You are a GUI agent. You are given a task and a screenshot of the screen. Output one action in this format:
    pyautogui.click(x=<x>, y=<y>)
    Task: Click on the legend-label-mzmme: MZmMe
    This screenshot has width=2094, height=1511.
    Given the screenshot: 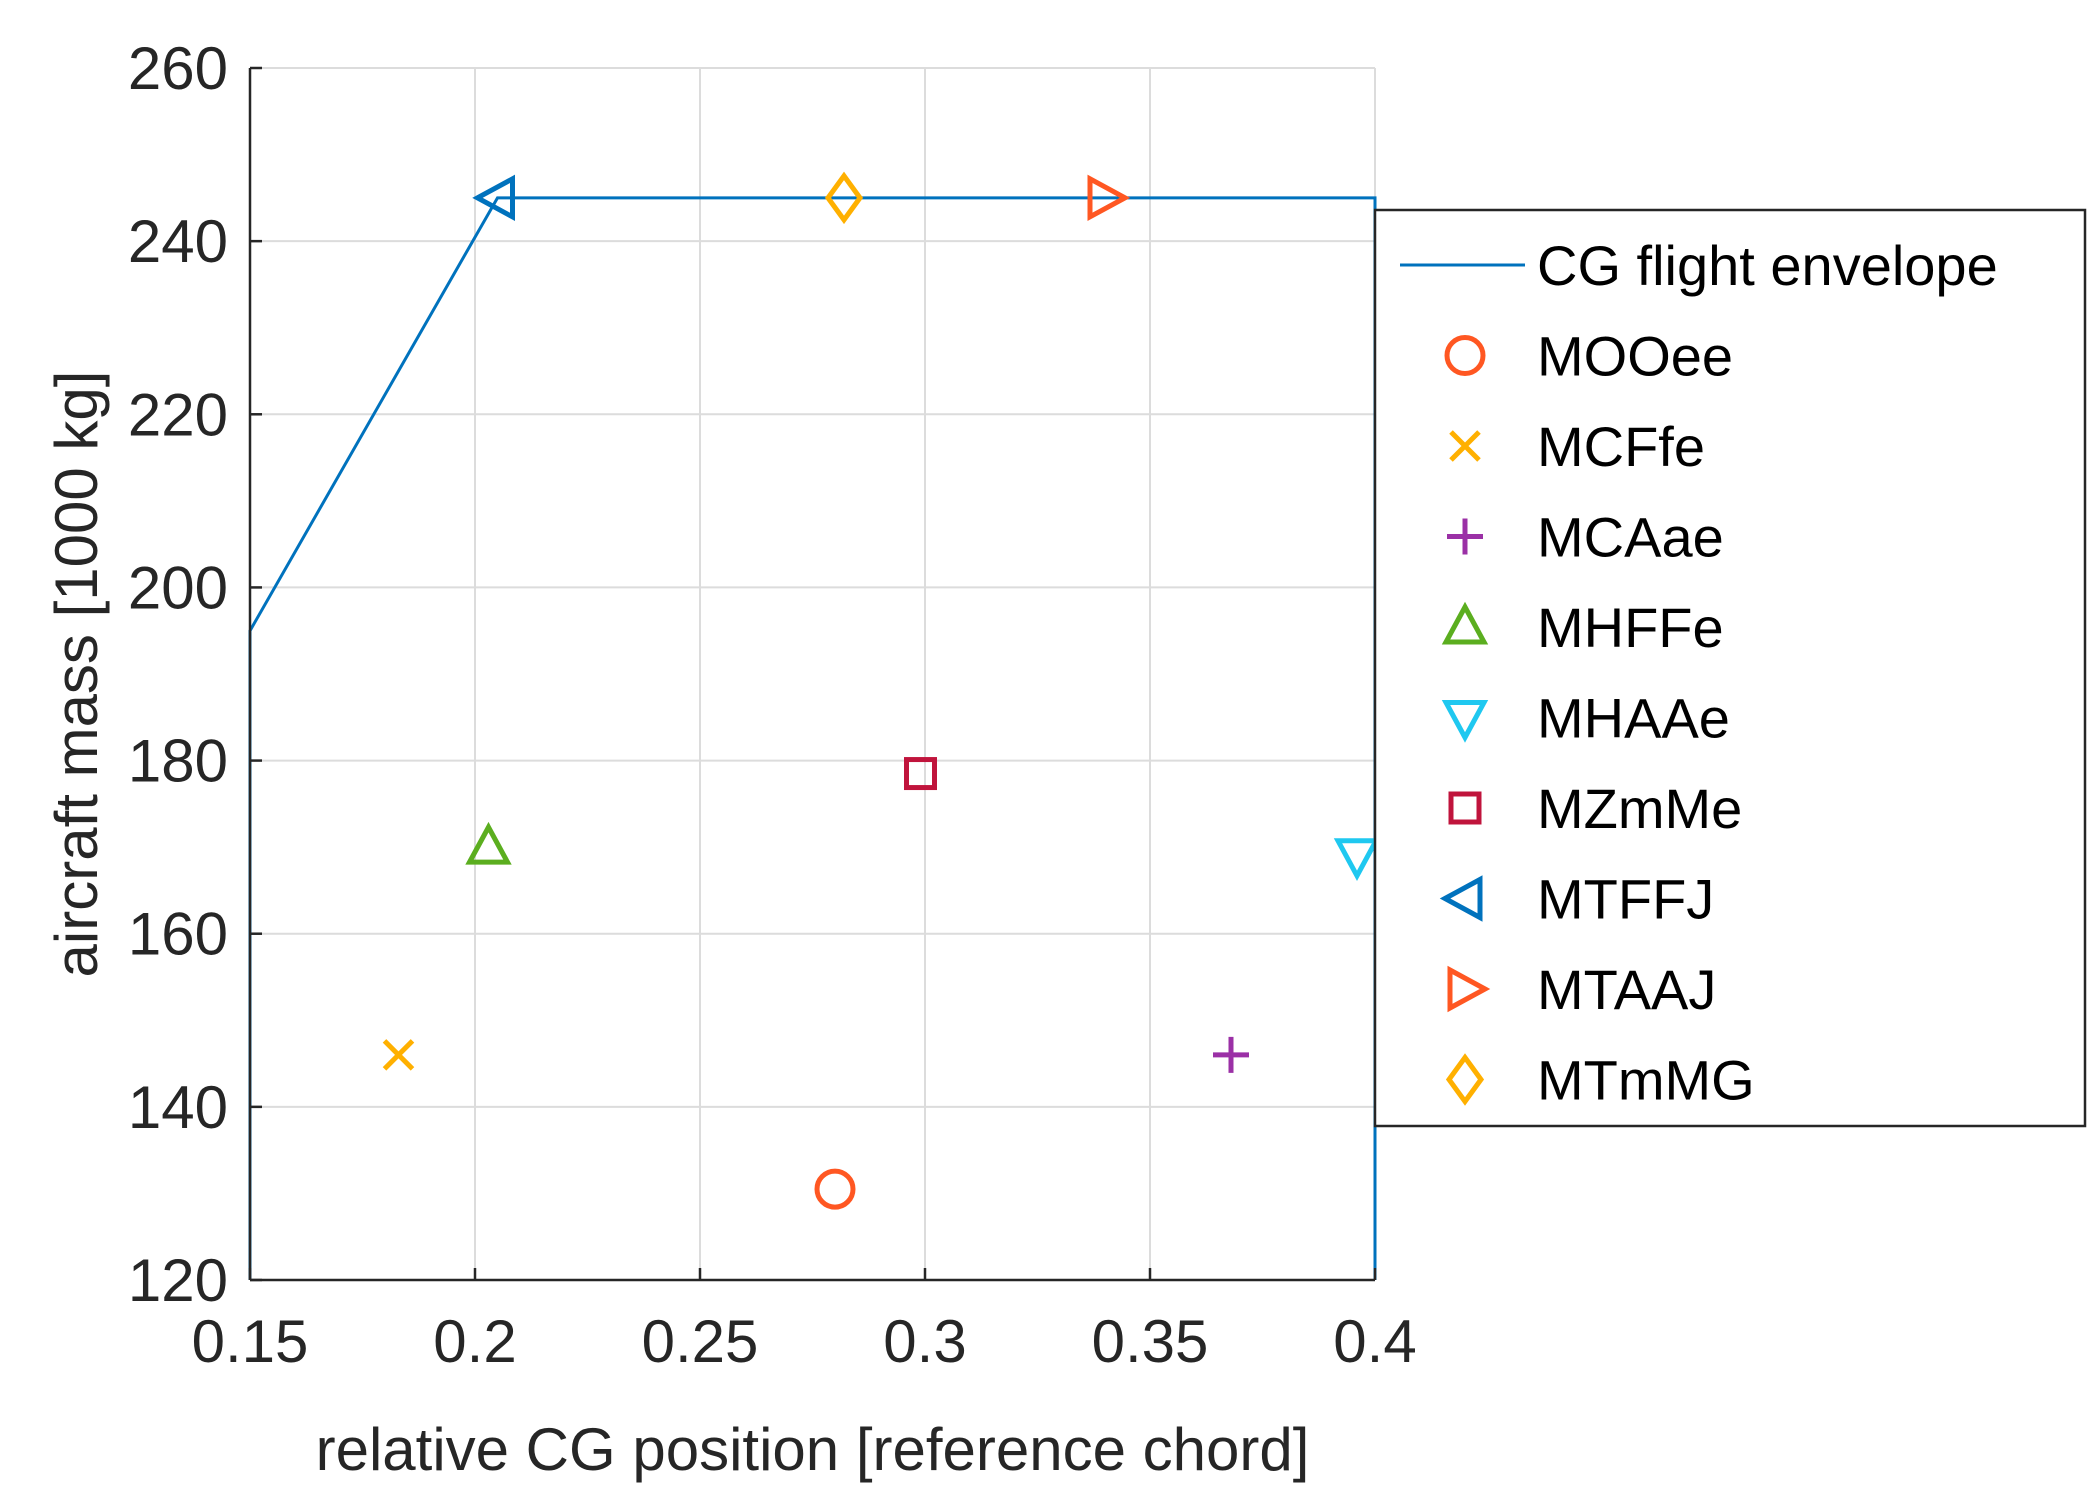 What is the action you would take?
    pyautogui.click(x=1639, y=808)
    